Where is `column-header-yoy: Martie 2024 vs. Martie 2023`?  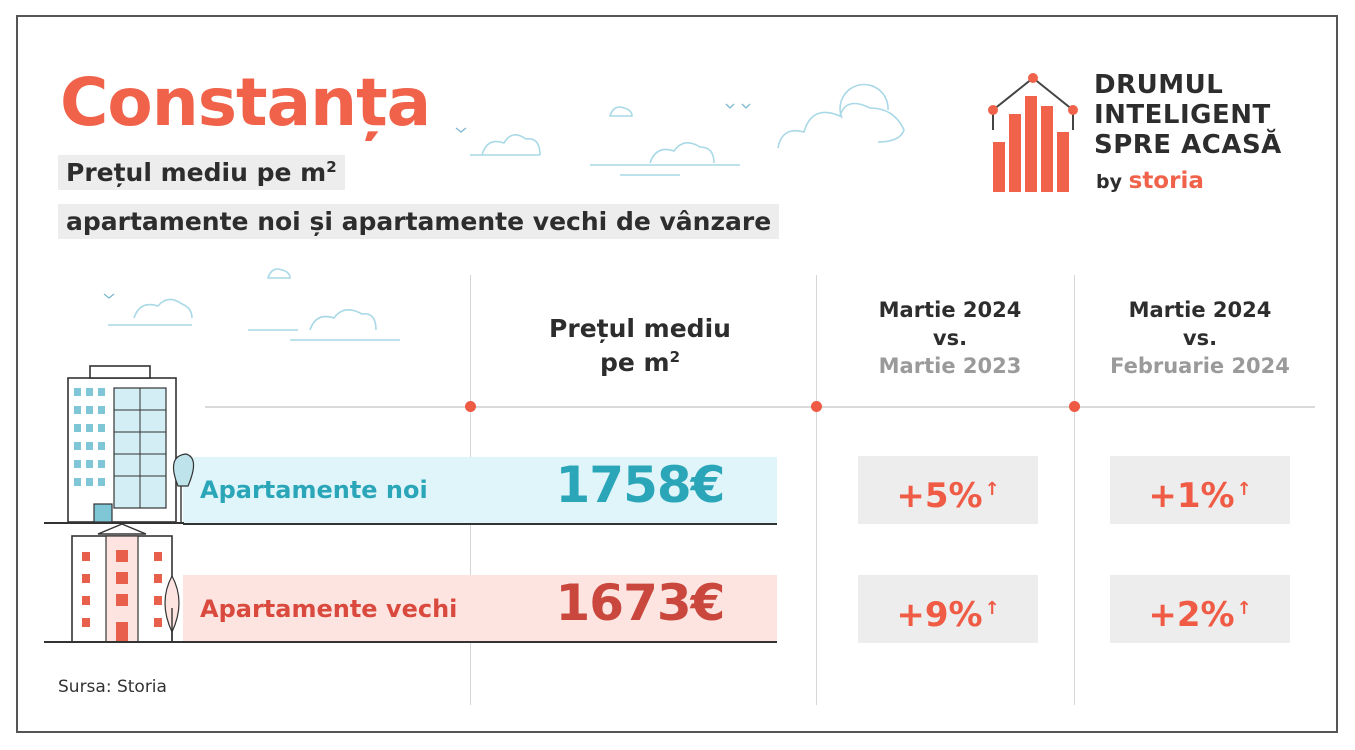
column-header-yoy: Martie 2024 vs. Martie 2023 is located at coordinates (950, 338).